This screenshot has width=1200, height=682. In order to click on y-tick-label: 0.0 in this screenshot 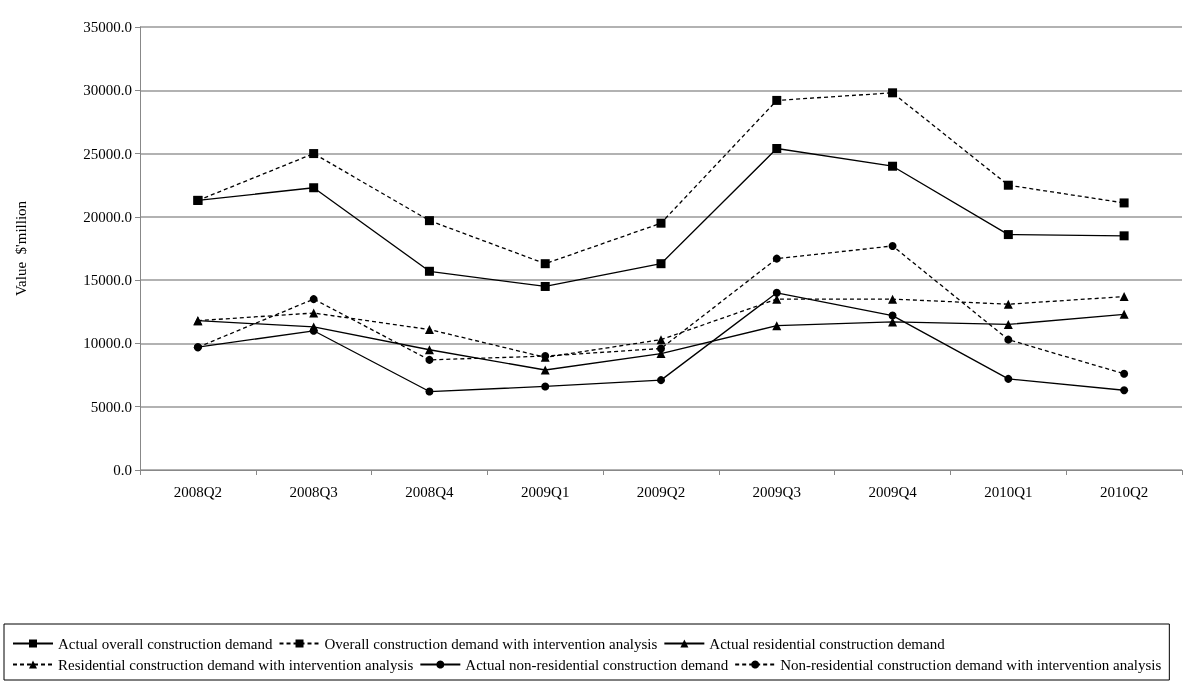, I will do `click(122, 470)`.